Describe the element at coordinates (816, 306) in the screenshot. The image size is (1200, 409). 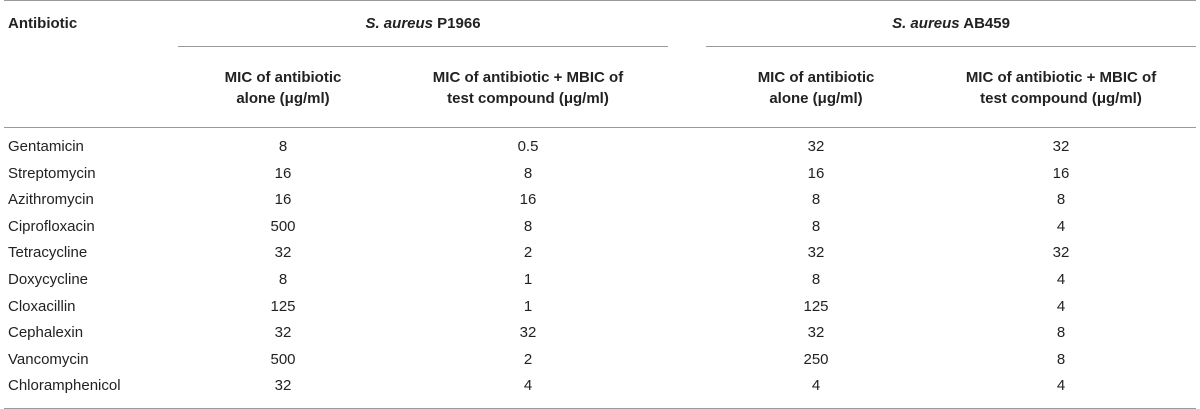
I see `ab459-alone-value: 125` at that location.